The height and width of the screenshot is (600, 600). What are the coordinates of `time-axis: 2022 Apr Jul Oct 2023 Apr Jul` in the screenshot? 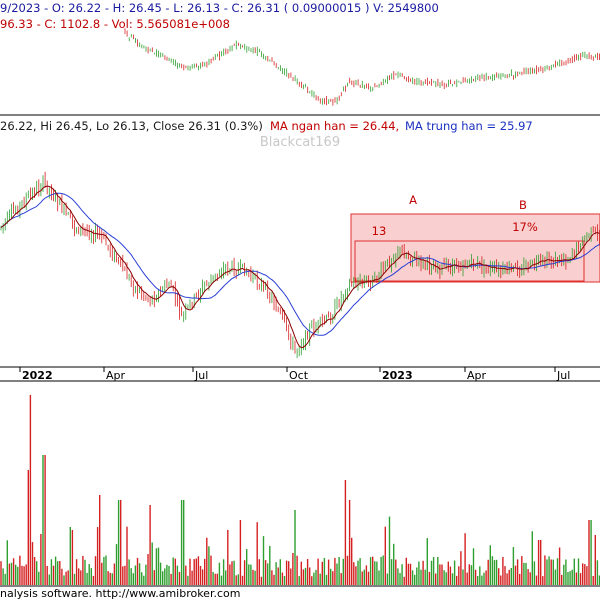 It's located at (294, 374).